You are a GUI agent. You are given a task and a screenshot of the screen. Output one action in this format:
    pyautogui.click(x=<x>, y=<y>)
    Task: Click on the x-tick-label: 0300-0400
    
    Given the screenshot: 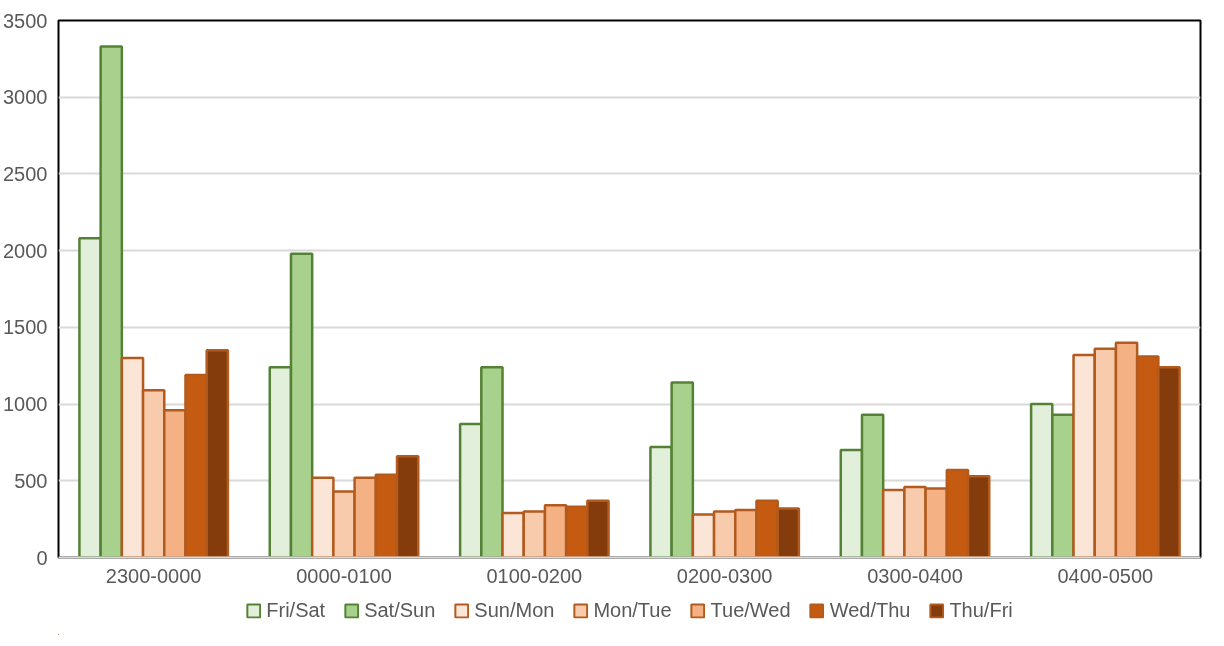 What is the action you would take?
    pyautogui.click(x=915, y=575)
    